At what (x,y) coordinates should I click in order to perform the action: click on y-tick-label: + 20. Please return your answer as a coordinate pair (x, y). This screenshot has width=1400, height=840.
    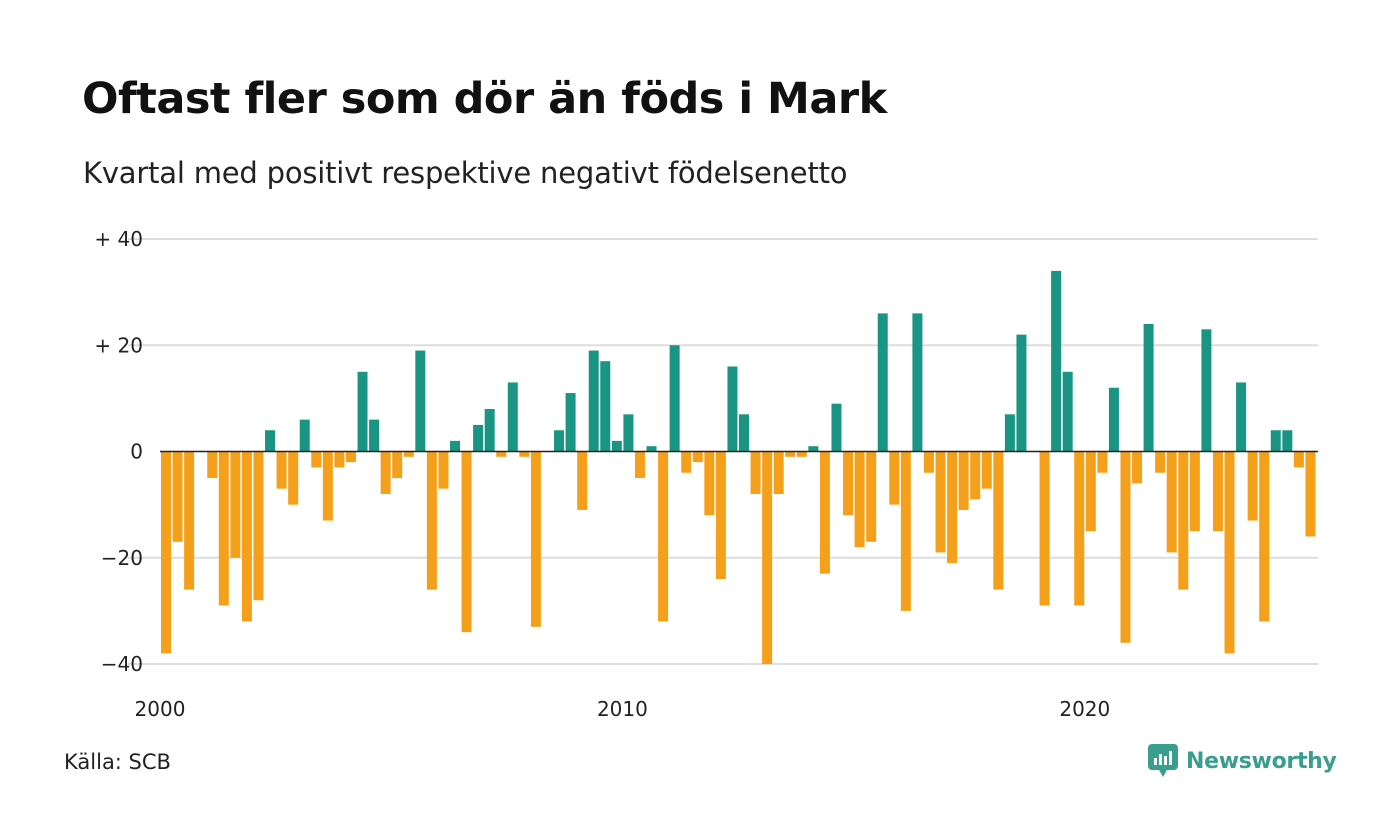
    Looking at the image, I should click on (118, 345).